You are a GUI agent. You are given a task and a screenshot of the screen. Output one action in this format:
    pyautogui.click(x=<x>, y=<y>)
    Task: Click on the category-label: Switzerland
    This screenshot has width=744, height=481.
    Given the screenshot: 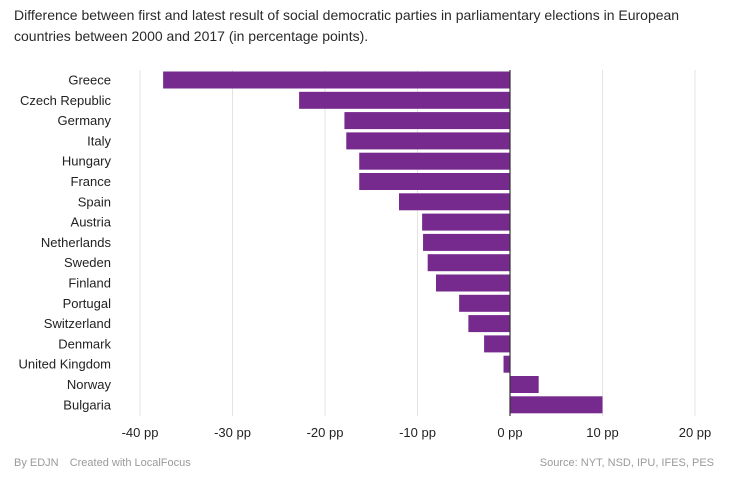 What is the action you would take?
    pyautogui.click(x=77, y=323)
    